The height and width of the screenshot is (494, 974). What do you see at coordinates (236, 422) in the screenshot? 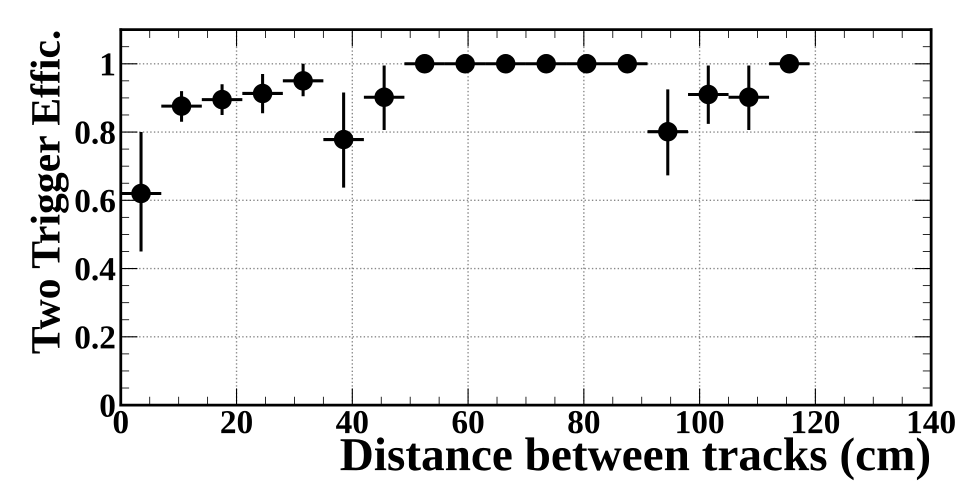
I see `x-tick-label: 20` at bounding box center [236, 422].